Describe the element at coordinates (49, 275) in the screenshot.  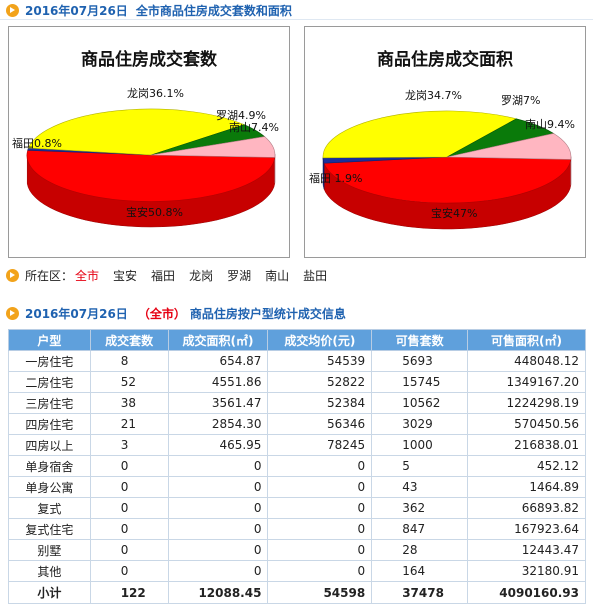
I see `district-prefix: 所在区：` at that location.